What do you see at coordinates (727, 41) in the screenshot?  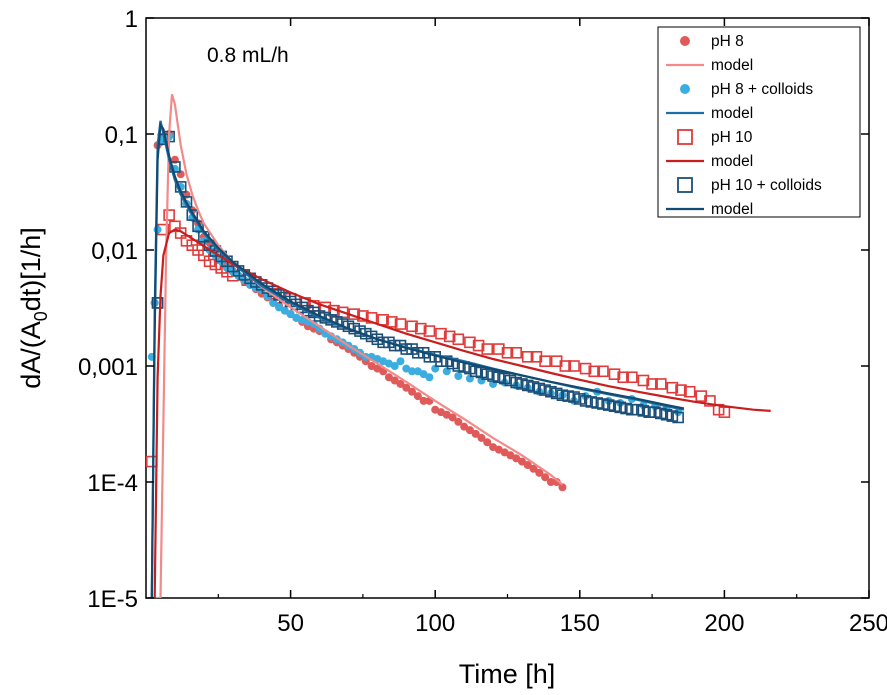 I see `legend-label: pH 8` at bounding box center [727, 41].